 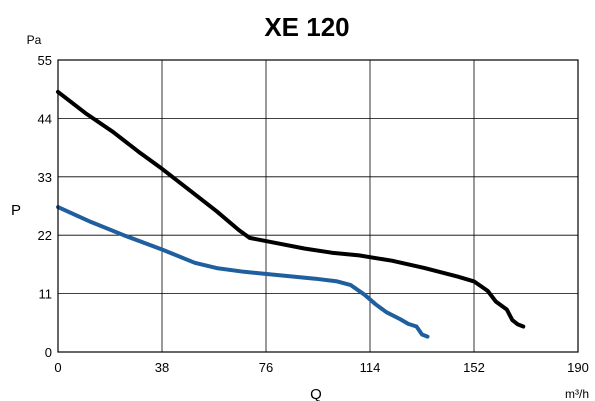 I want to click on x-axis-label: Q, so click(x=316, y=393).